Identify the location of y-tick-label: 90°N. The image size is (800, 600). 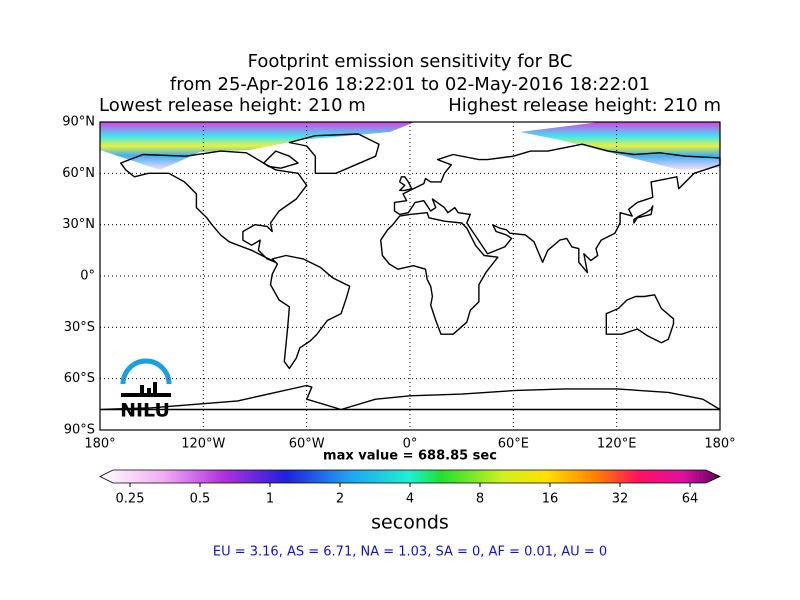
(78, 122).